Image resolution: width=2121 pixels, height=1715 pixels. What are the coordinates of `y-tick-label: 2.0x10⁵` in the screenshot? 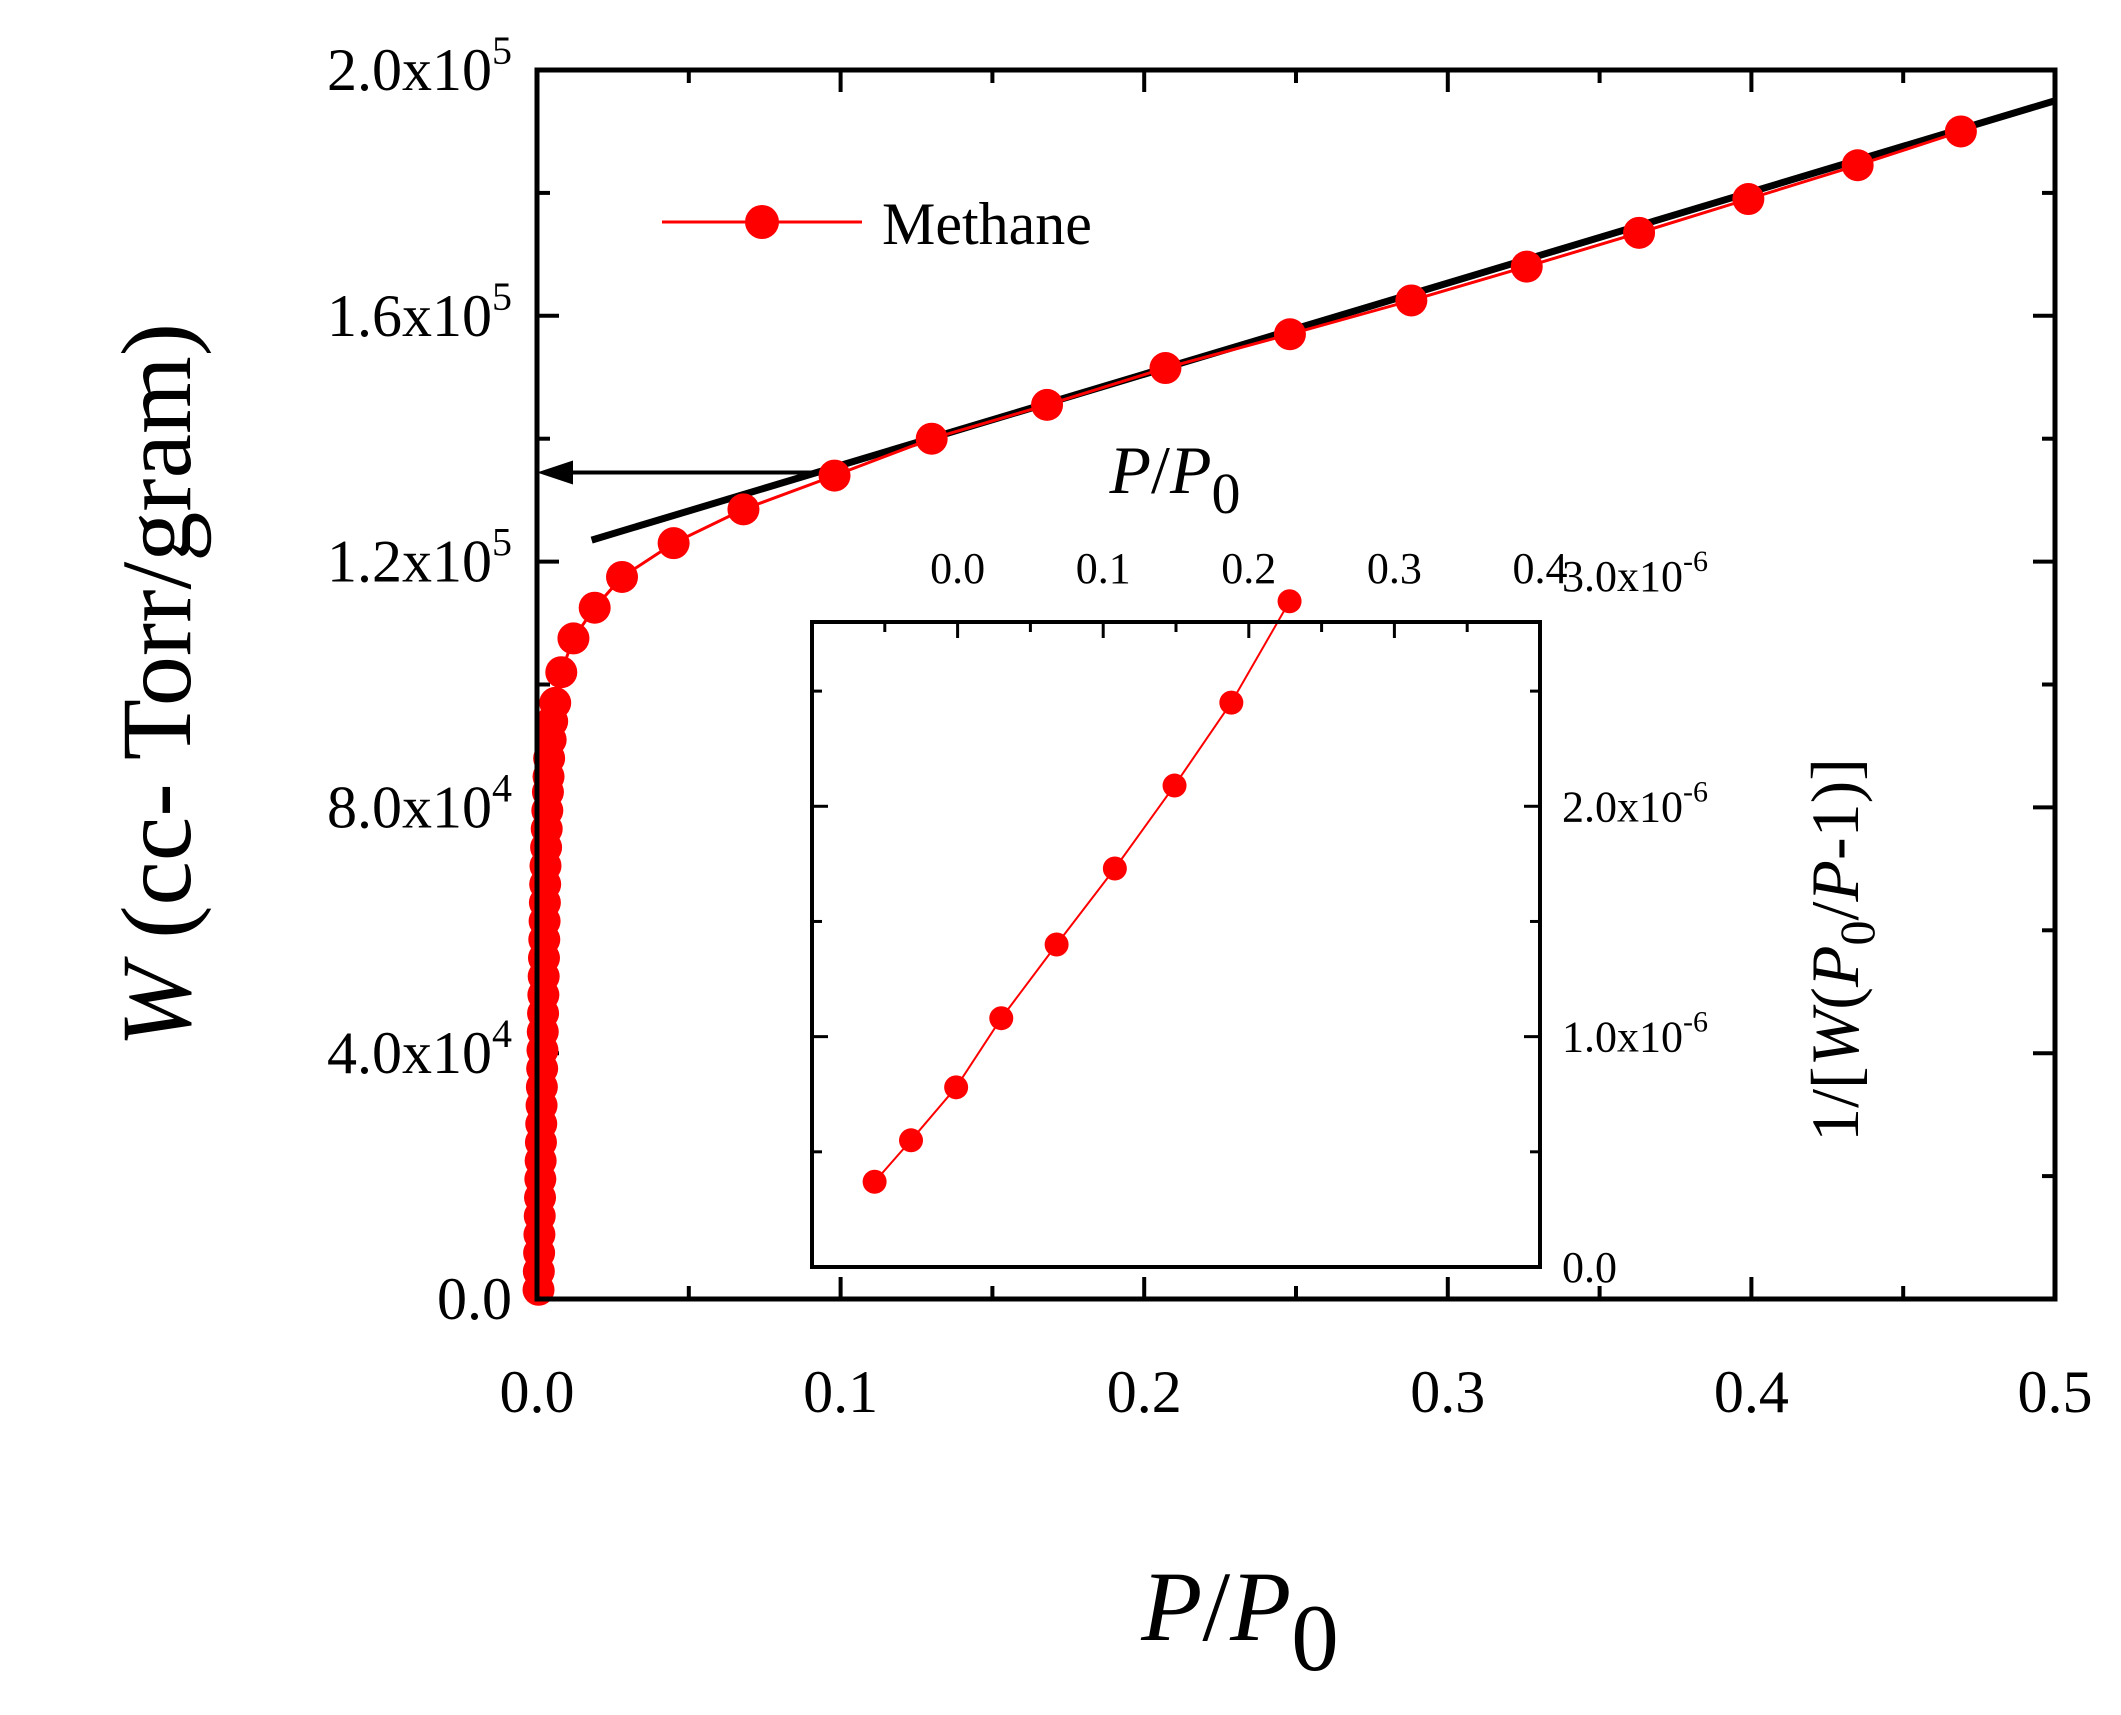 It's located at (419, 65).